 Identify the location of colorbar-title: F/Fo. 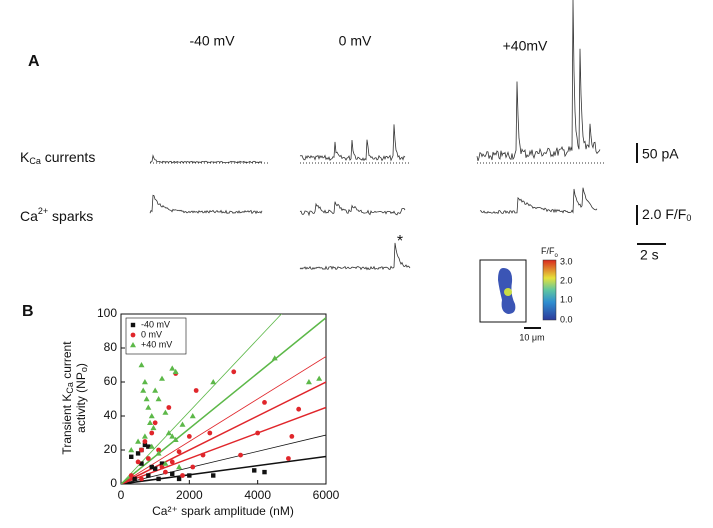
(550, 252).